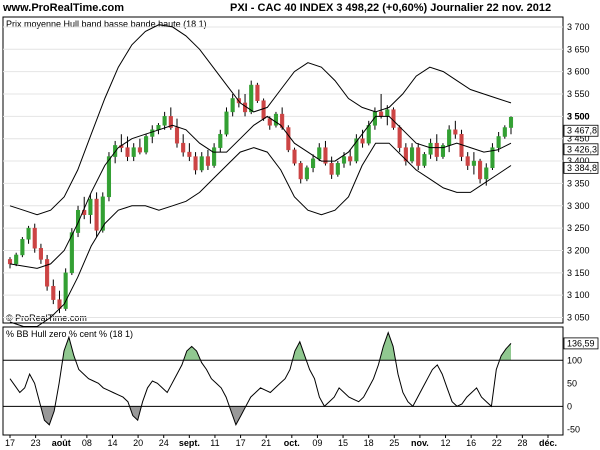  What do you see at coordinates (578, 273) in the screenshot?
I see `y-tick-label: 3 150` at bounding box center [578, 273].